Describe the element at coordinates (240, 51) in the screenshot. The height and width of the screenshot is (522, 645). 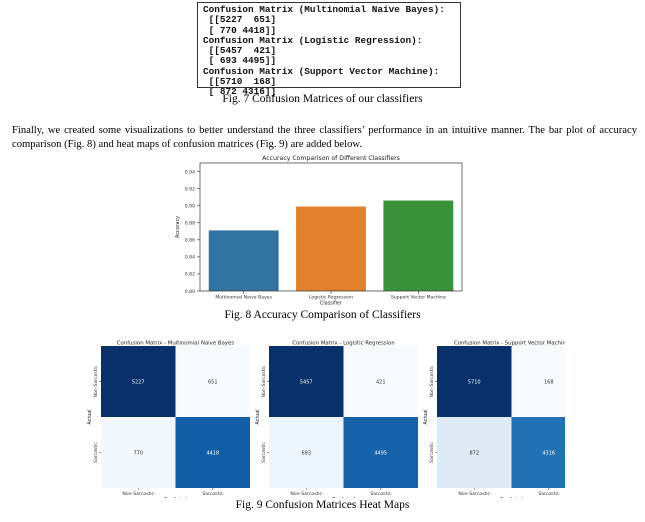
I see `code-line: [[5457 421]` at that location.